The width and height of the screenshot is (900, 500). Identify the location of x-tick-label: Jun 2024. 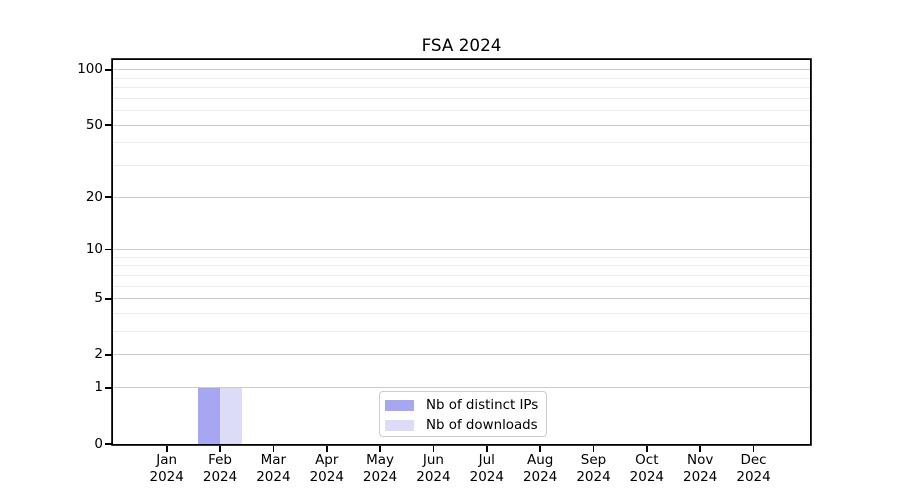
(433, 469).